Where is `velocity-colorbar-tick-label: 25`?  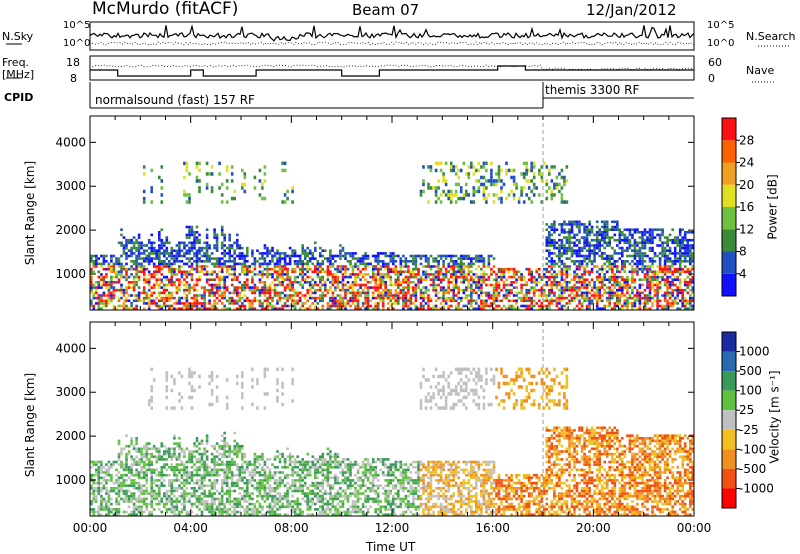 velocity-colorbar-tick-label: 25 is located at coordinates (746, 410).